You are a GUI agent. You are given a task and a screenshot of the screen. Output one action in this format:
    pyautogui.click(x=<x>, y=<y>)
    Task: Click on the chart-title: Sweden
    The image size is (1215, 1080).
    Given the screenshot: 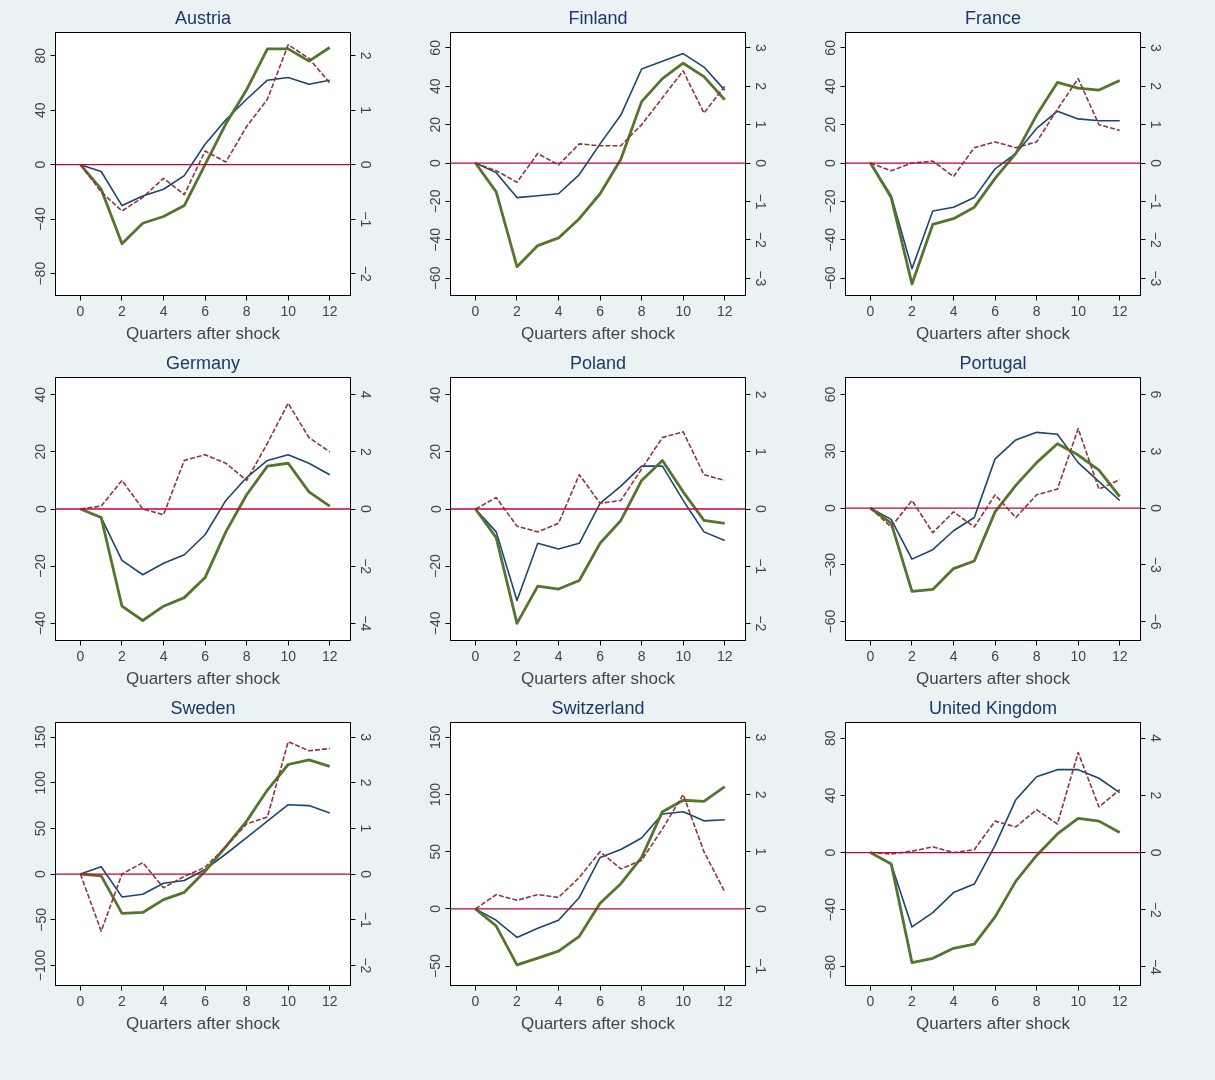 What is the action you would take?
    pyautogui.click(x=203, y=707)
    